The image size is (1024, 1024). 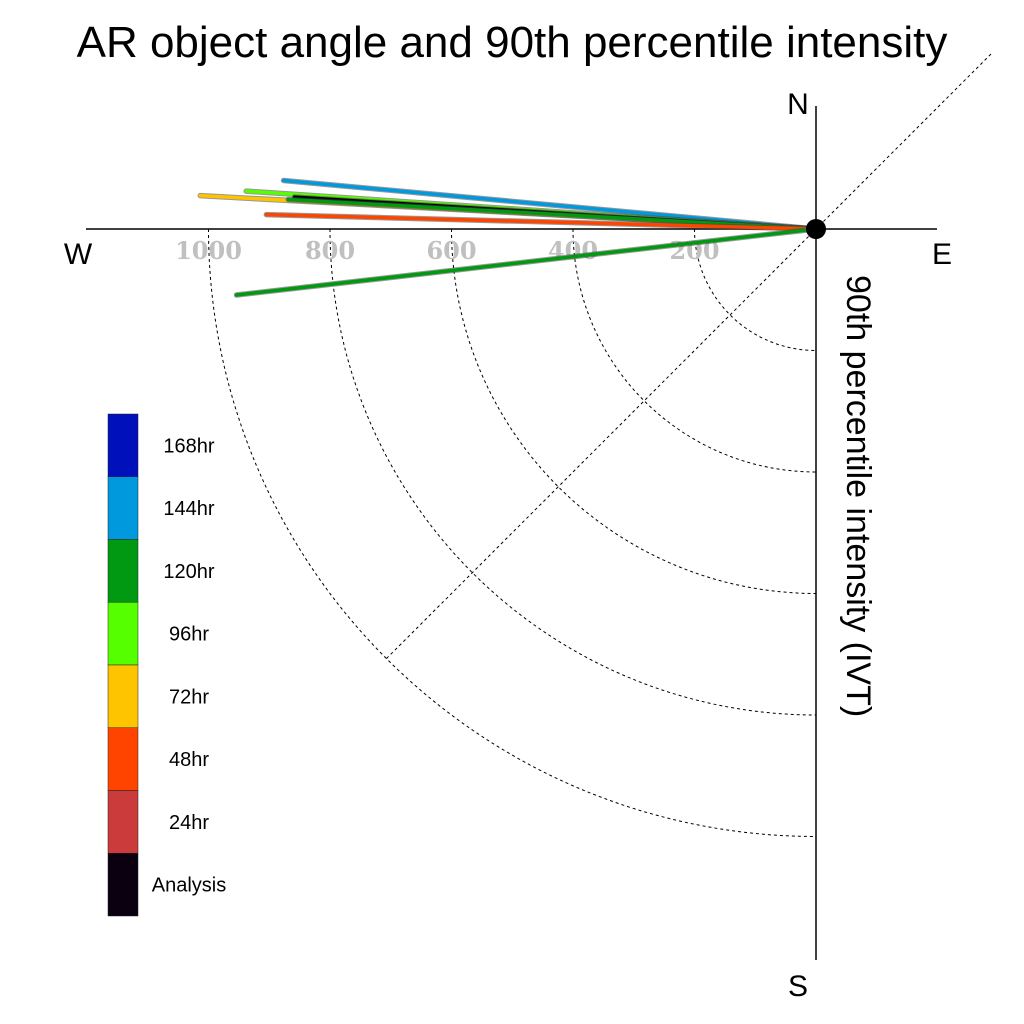 I want to click on origin-marker, so click(x=816, y=229).